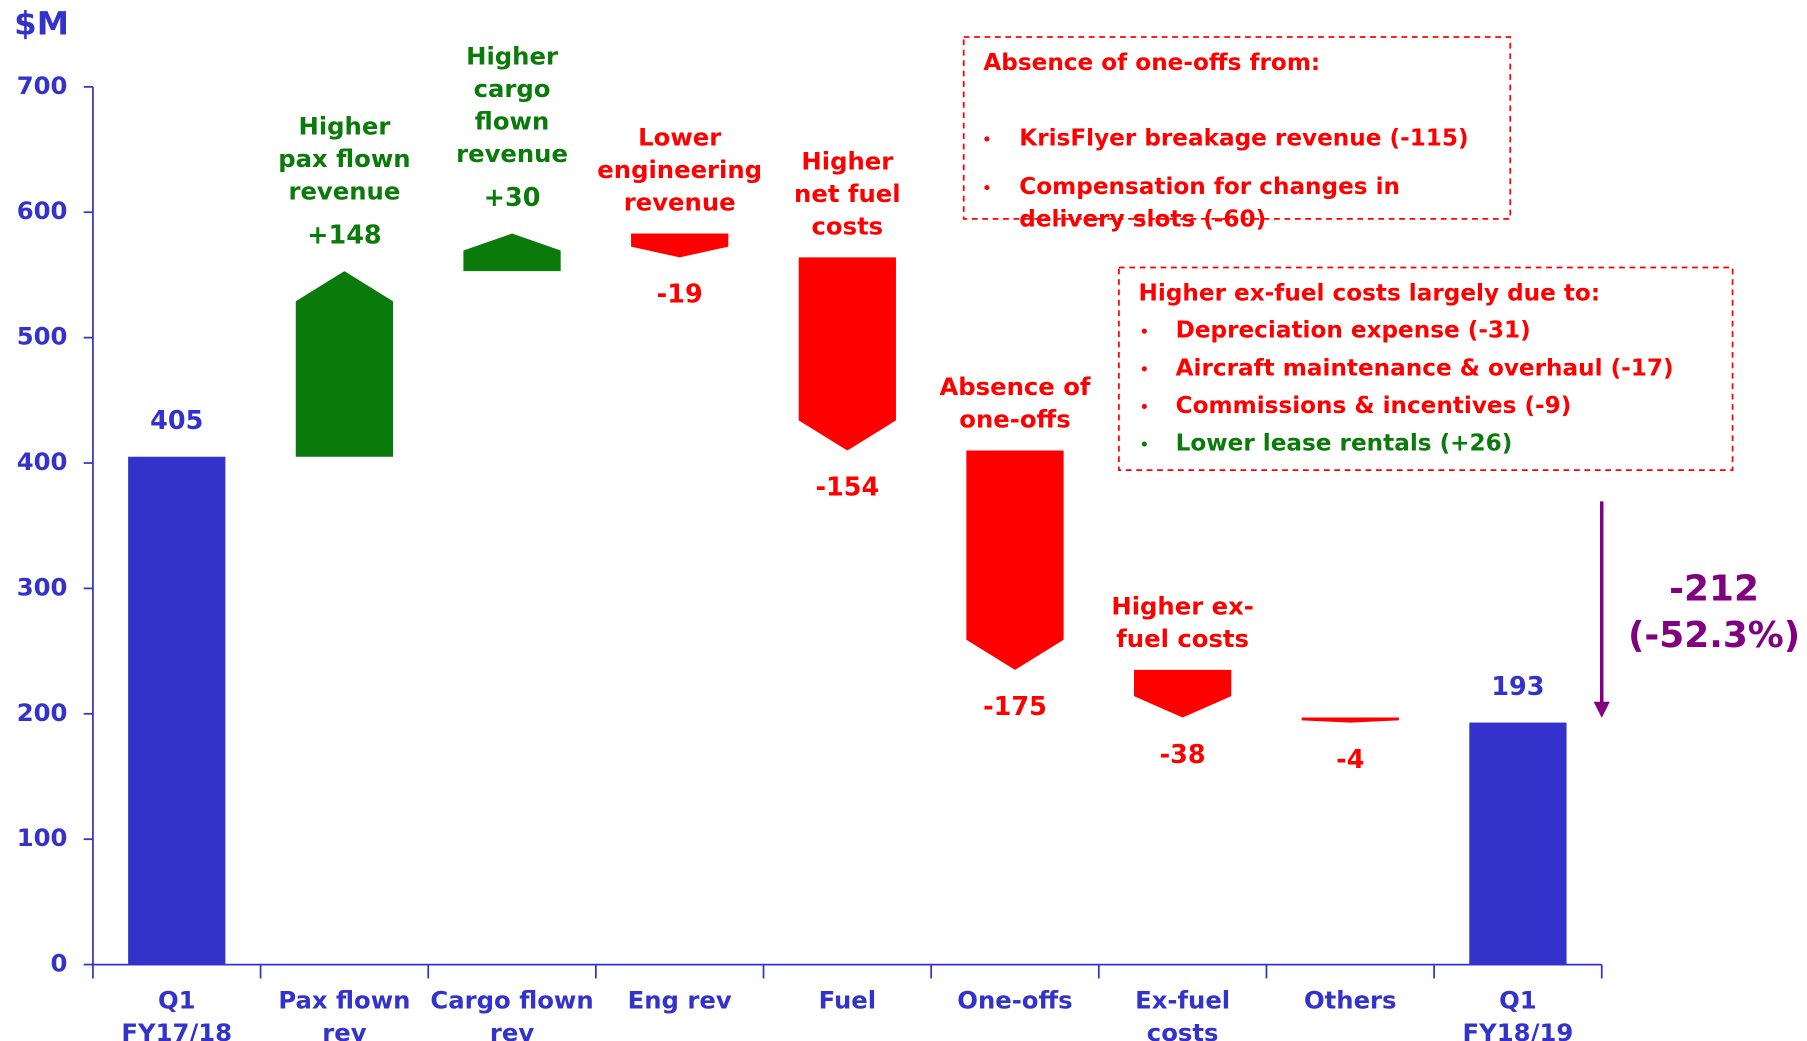  Describe the element at coordinates (1182, 638) in the screenshot. I see `bar-annotation: fuel costs` at that location.